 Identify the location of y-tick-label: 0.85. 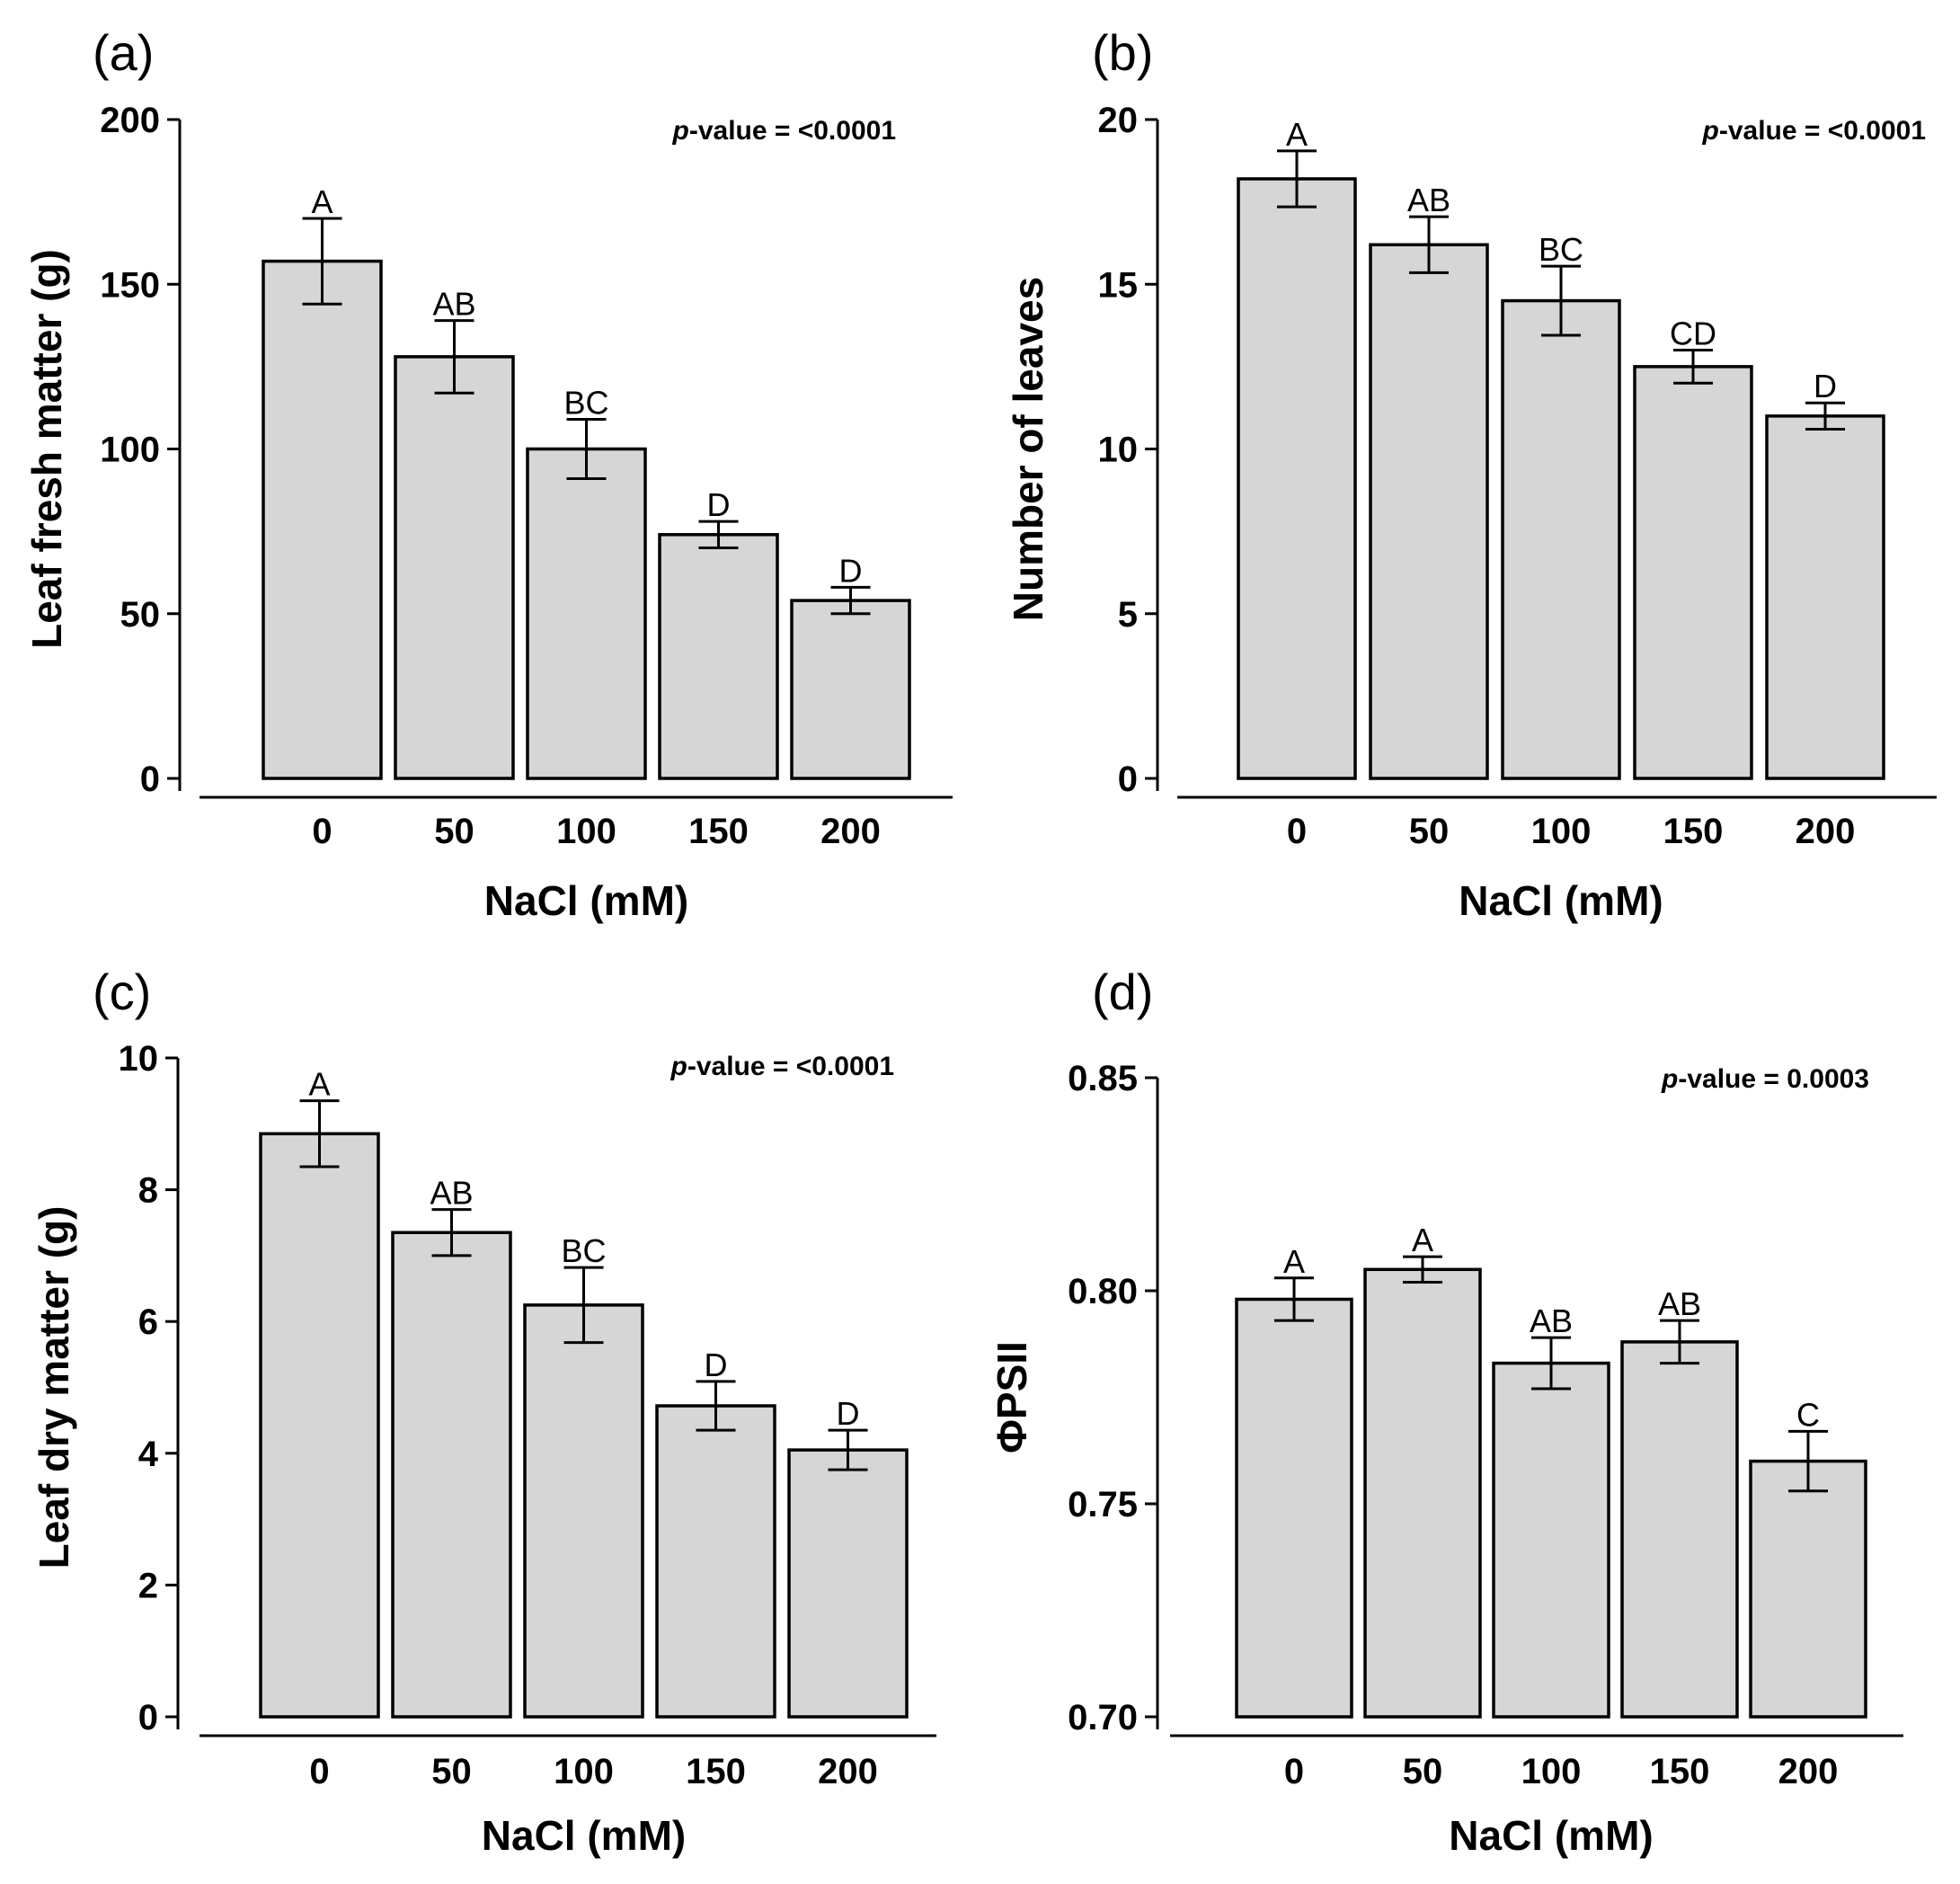
(1103, 1078).